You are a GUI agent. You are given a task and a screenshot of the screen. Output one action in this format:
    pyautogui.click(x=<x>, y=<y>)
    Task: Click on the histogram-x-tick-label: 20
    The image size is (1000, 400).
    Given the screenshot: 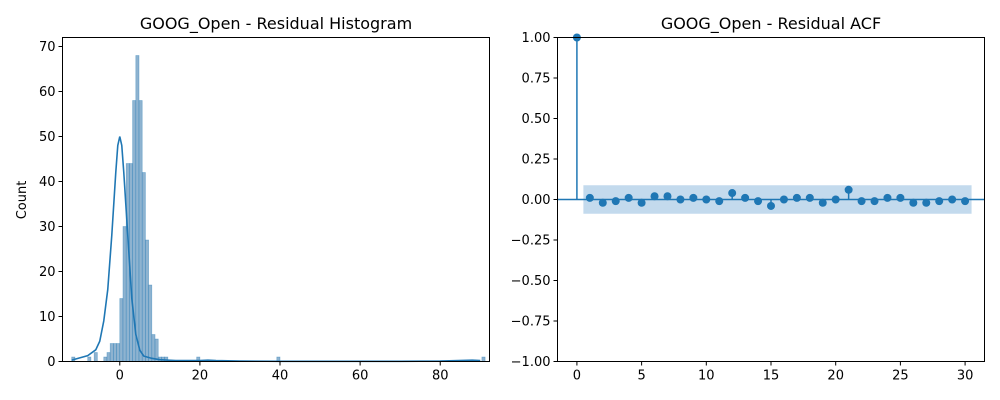 What is the action you would take?
    pyautogui.click(x=200, y=376)
    